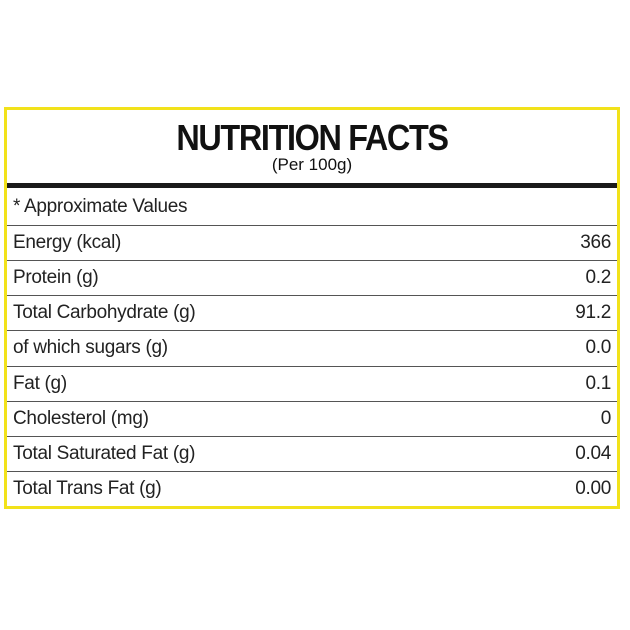  I want to click on nutrient-value: 91.2, so click(593, 313).